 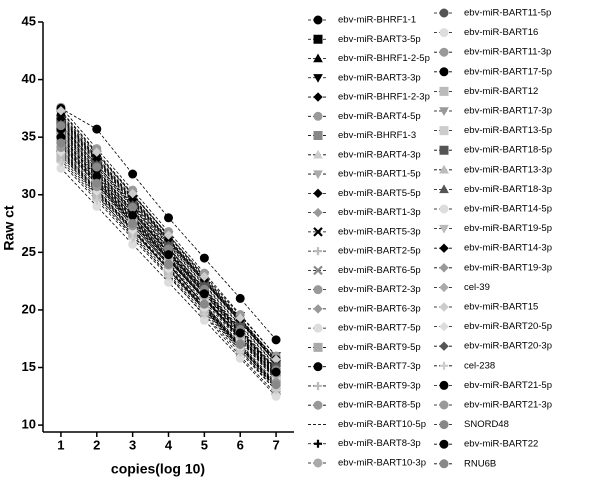 I want to click on legend-label: ebv-miR-BART3-3p, so click(x=379, y=77).